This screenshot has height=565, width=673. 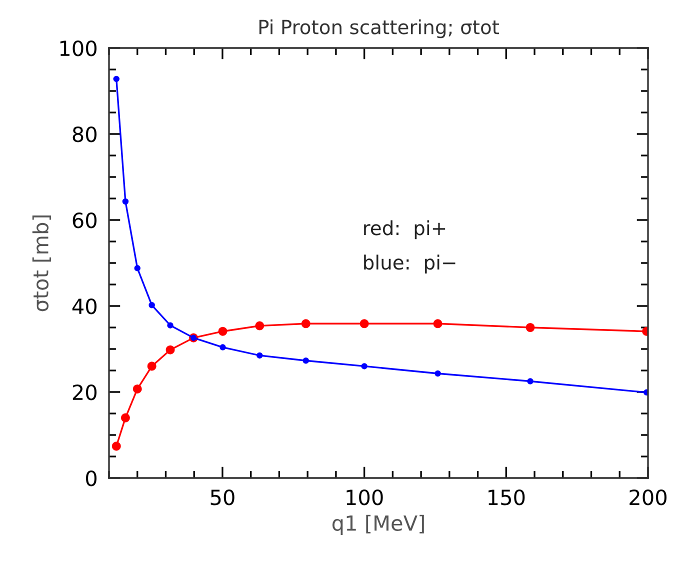 What do you see at coordinates (410, 264) in the screenshot?
I see `annotation: blue: pi−` at bounding box center [410, 264].